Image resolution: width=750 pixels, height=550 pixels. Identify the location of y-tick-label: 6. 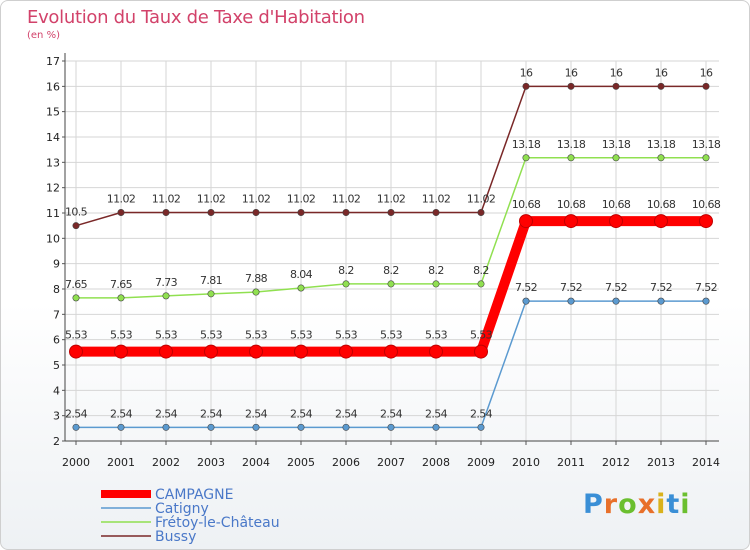
(56, 340).